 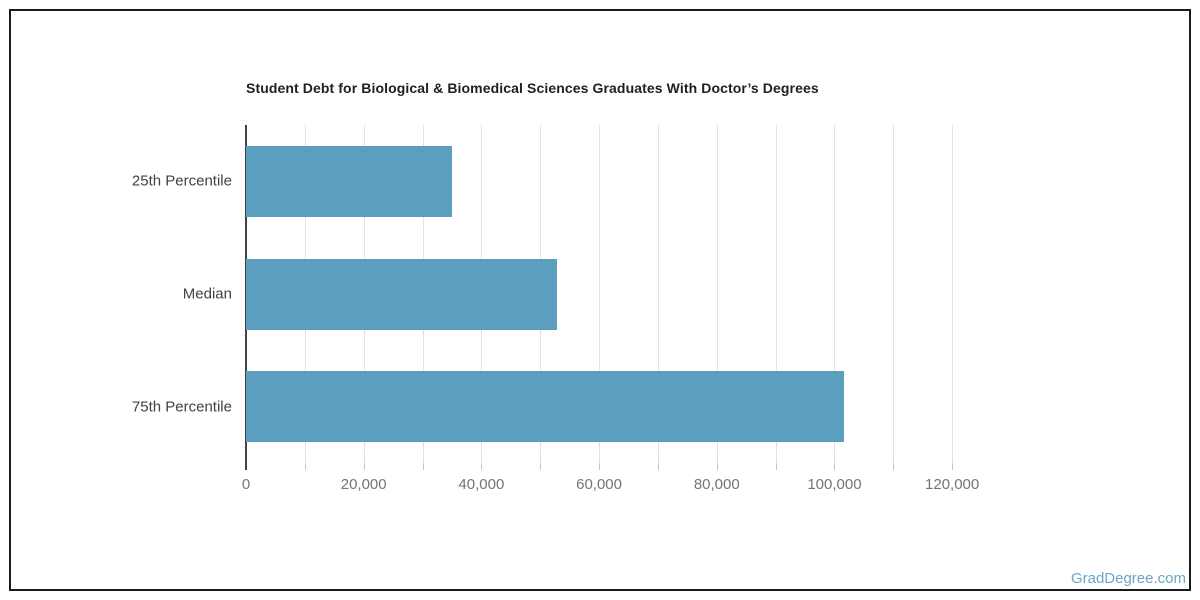 I want to click on x-axis-tick-label: 0, so click(x=246, y=484).